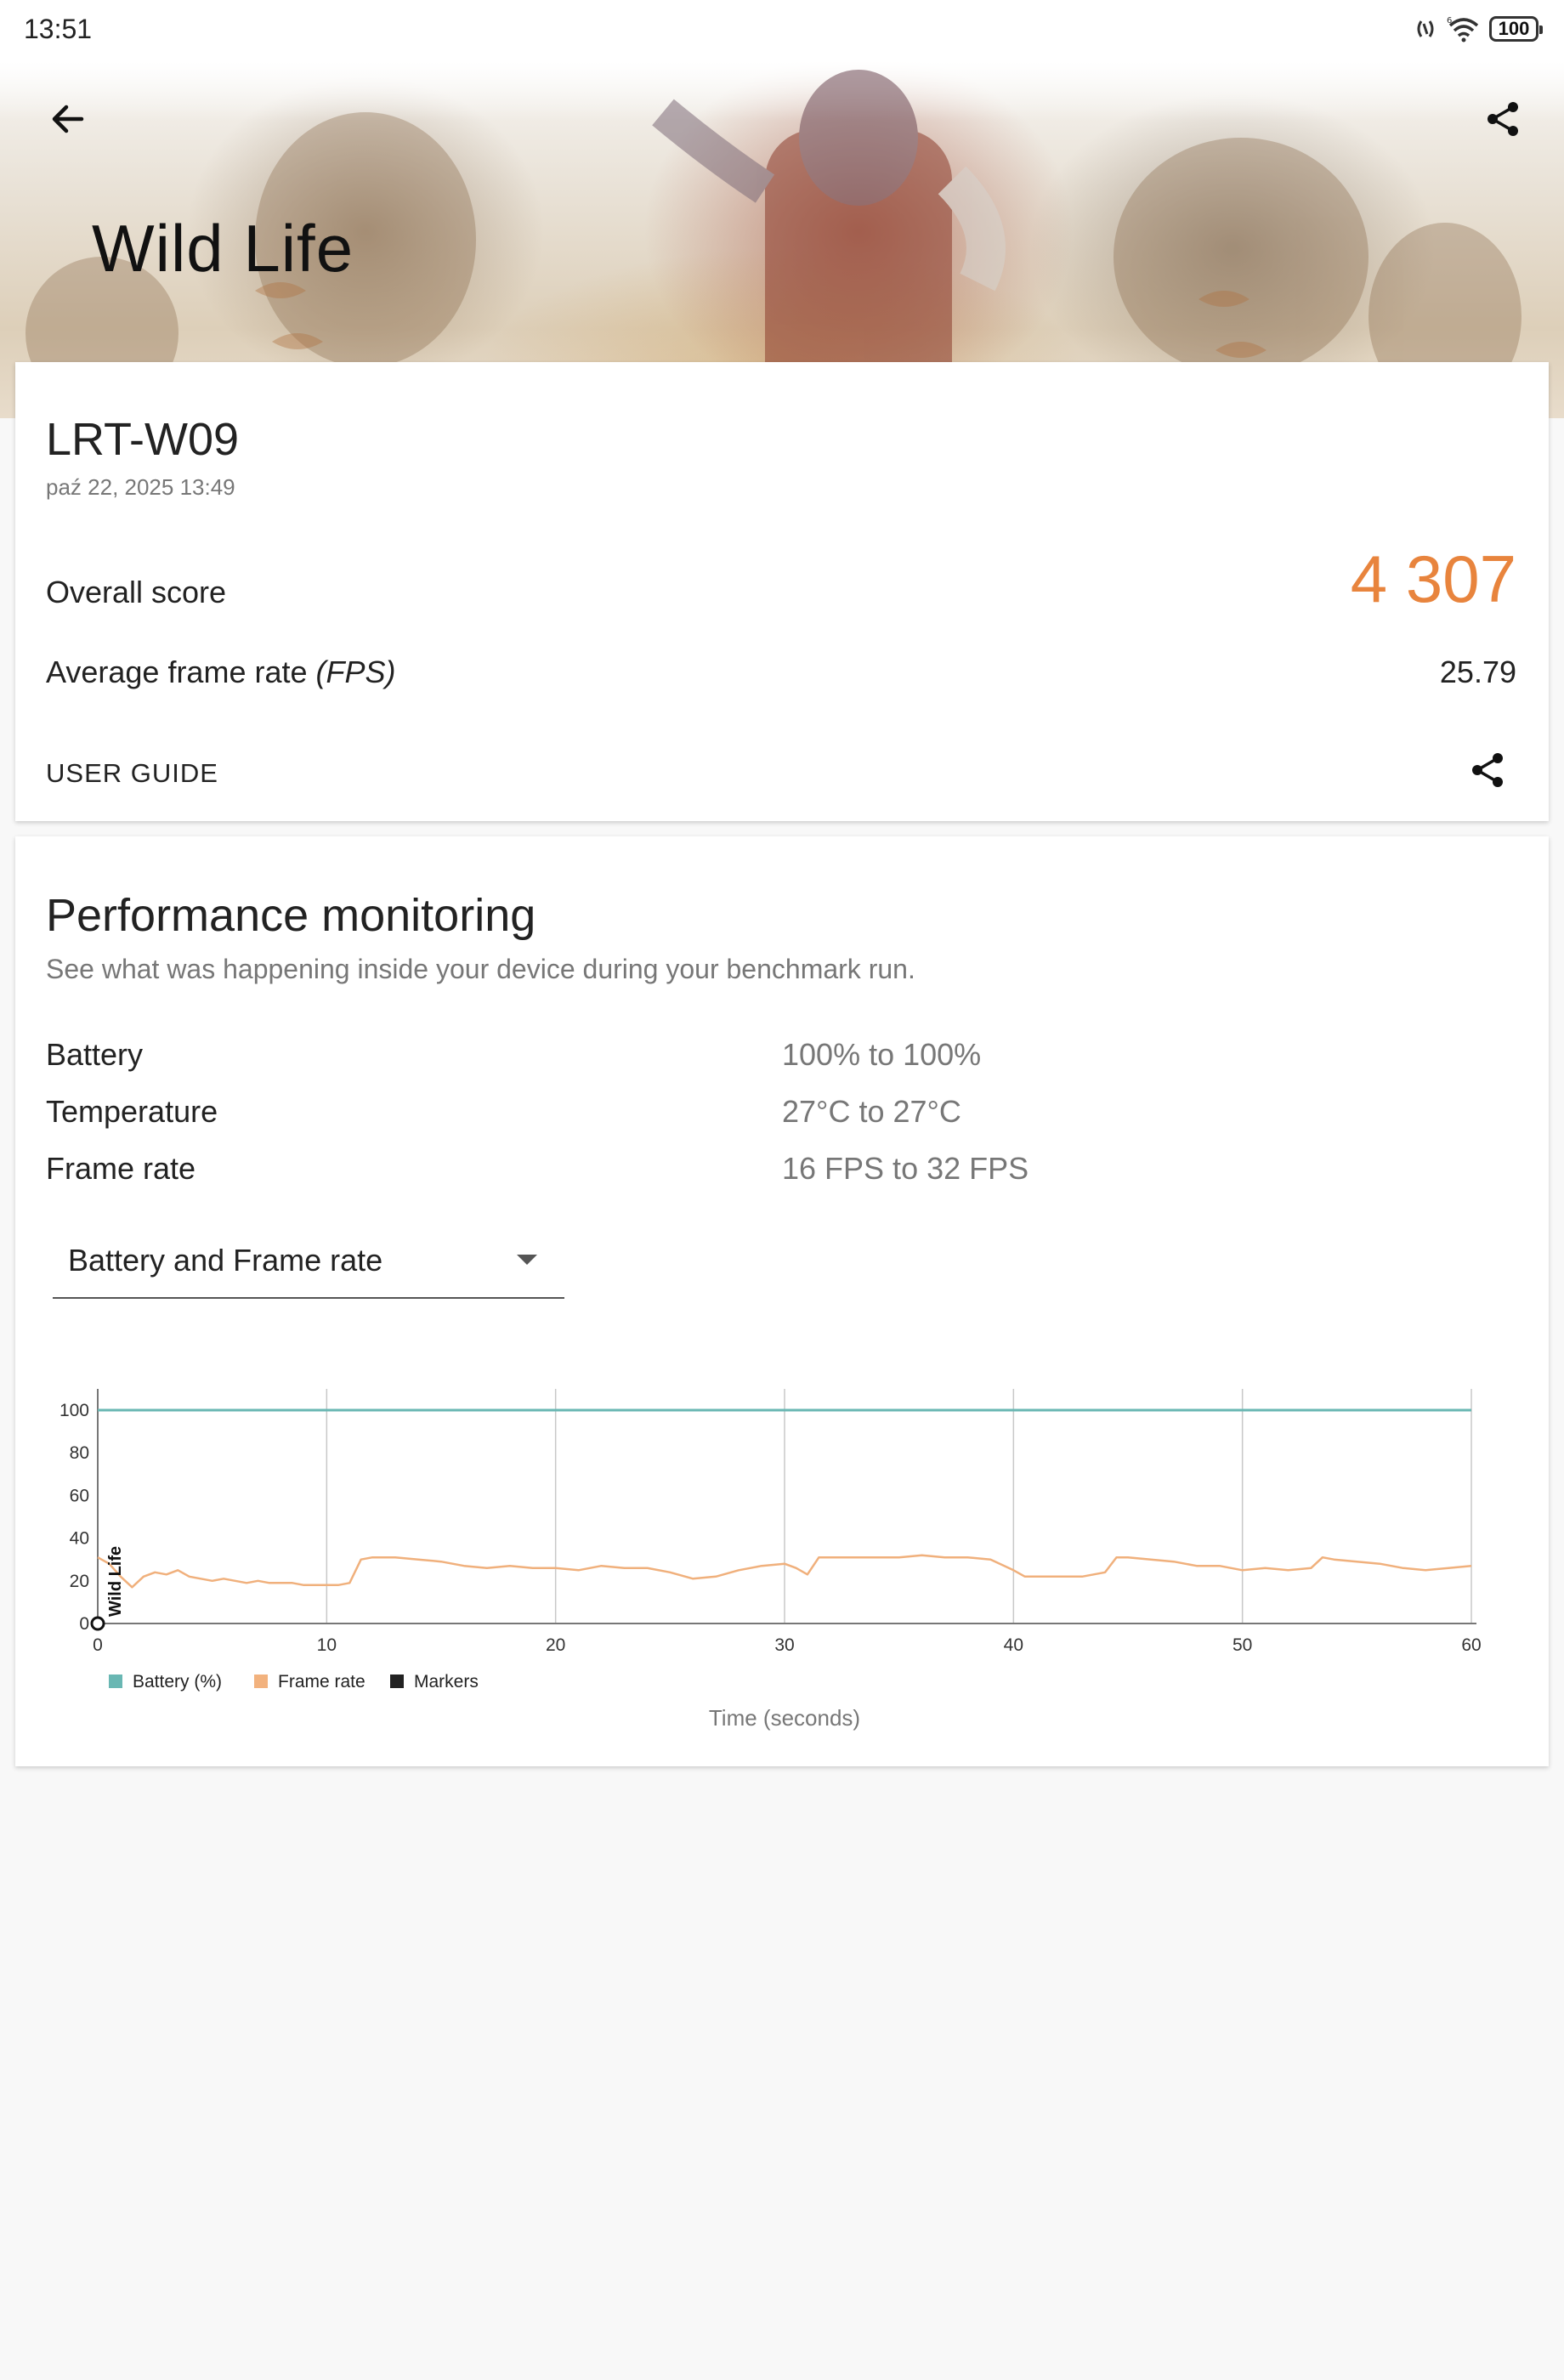  I want to click on average-fps-value: 25.79, so click(1477, 671).